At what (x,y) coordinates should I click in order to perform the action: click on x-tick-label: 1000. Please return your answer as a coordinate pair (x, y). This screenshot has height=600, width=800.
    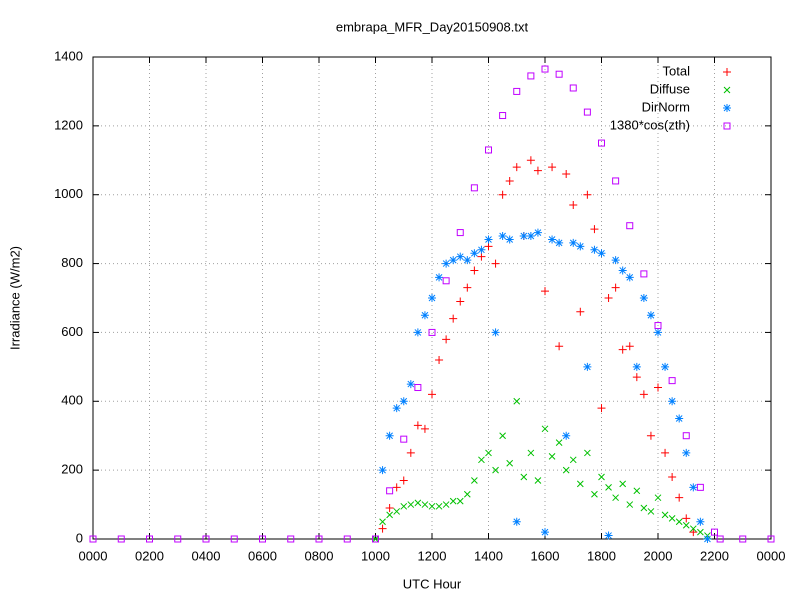
    Looking at the image, I should click on (375, 555).